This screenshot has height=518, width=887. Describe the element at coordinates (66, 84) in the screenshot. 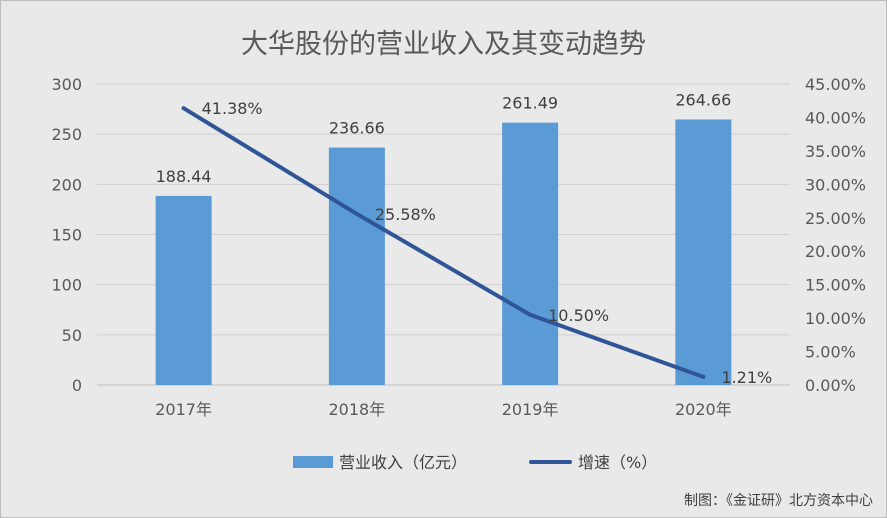

I see `y-left-tick-label: 300` at that location.